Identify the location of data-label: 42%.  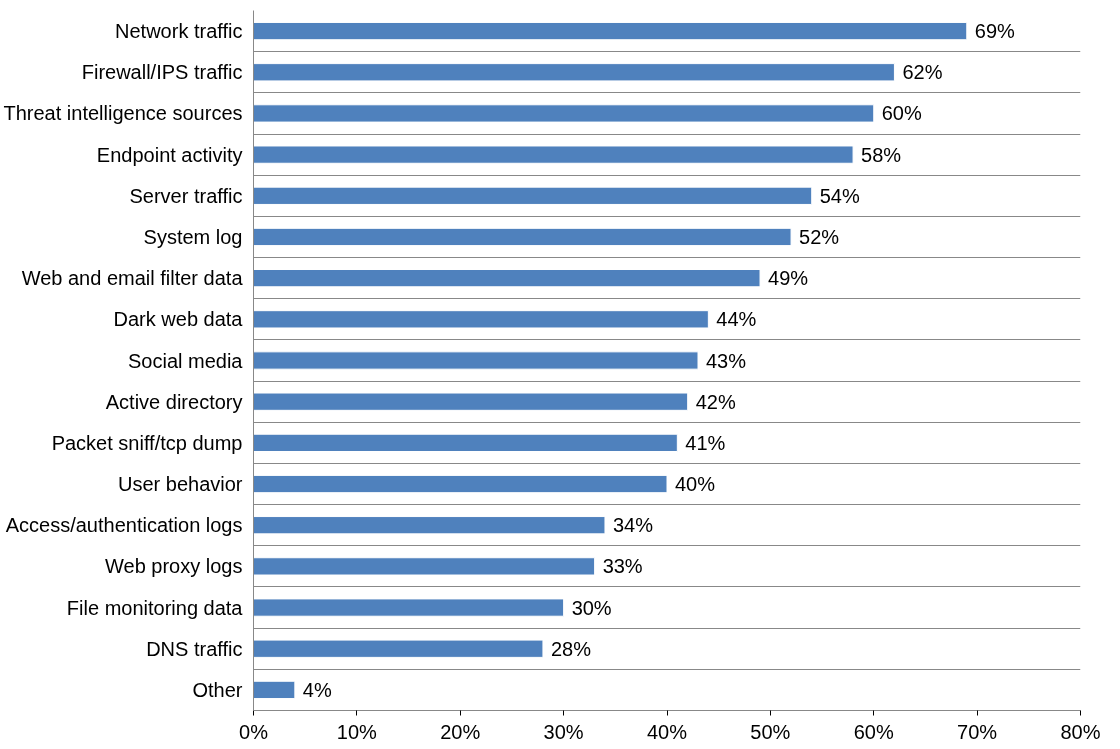
(715, 401).